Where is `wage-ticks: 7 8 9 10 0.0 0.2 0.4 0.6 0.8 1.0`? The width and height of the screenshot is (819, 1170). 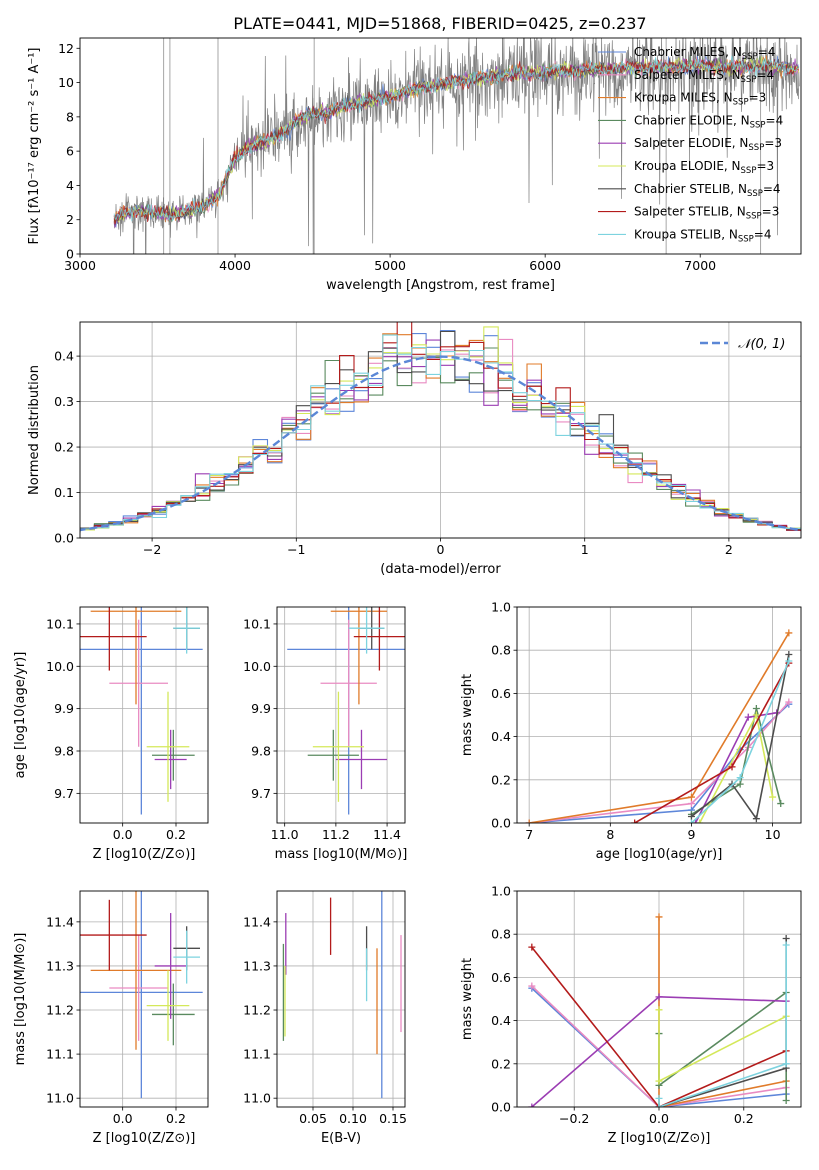 wage-ticks: 7 8 9 10 0.0 0.2 0.4 0.6 0.8 1.0 is located at coordinates (635, 721).